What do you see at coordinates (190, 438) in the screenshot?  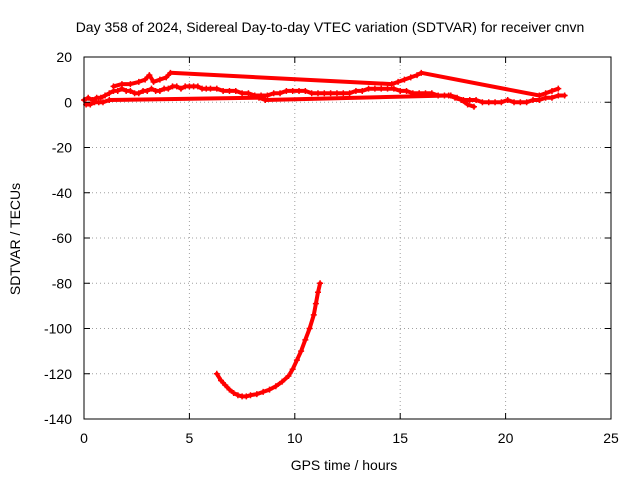 I see `x-tick-label: 5` at bounding box center [190, 438].